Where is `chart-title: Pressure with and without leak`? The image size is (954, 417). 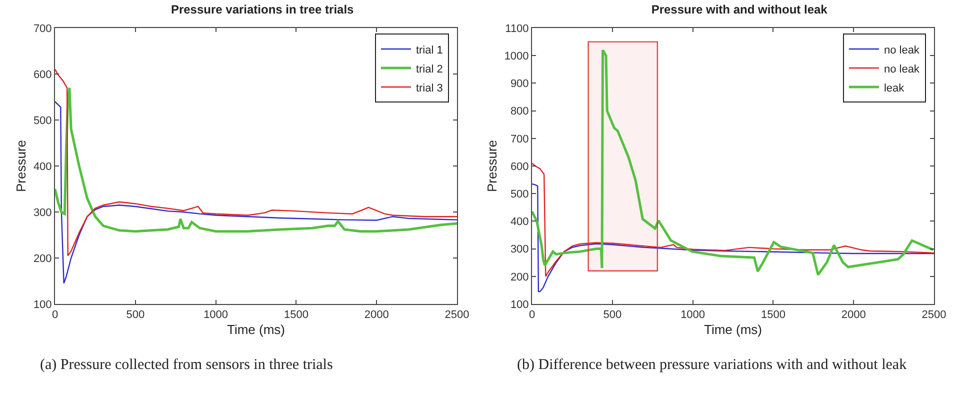 chart-title: Pressure with and without leak is located at coordinates (739, 9).